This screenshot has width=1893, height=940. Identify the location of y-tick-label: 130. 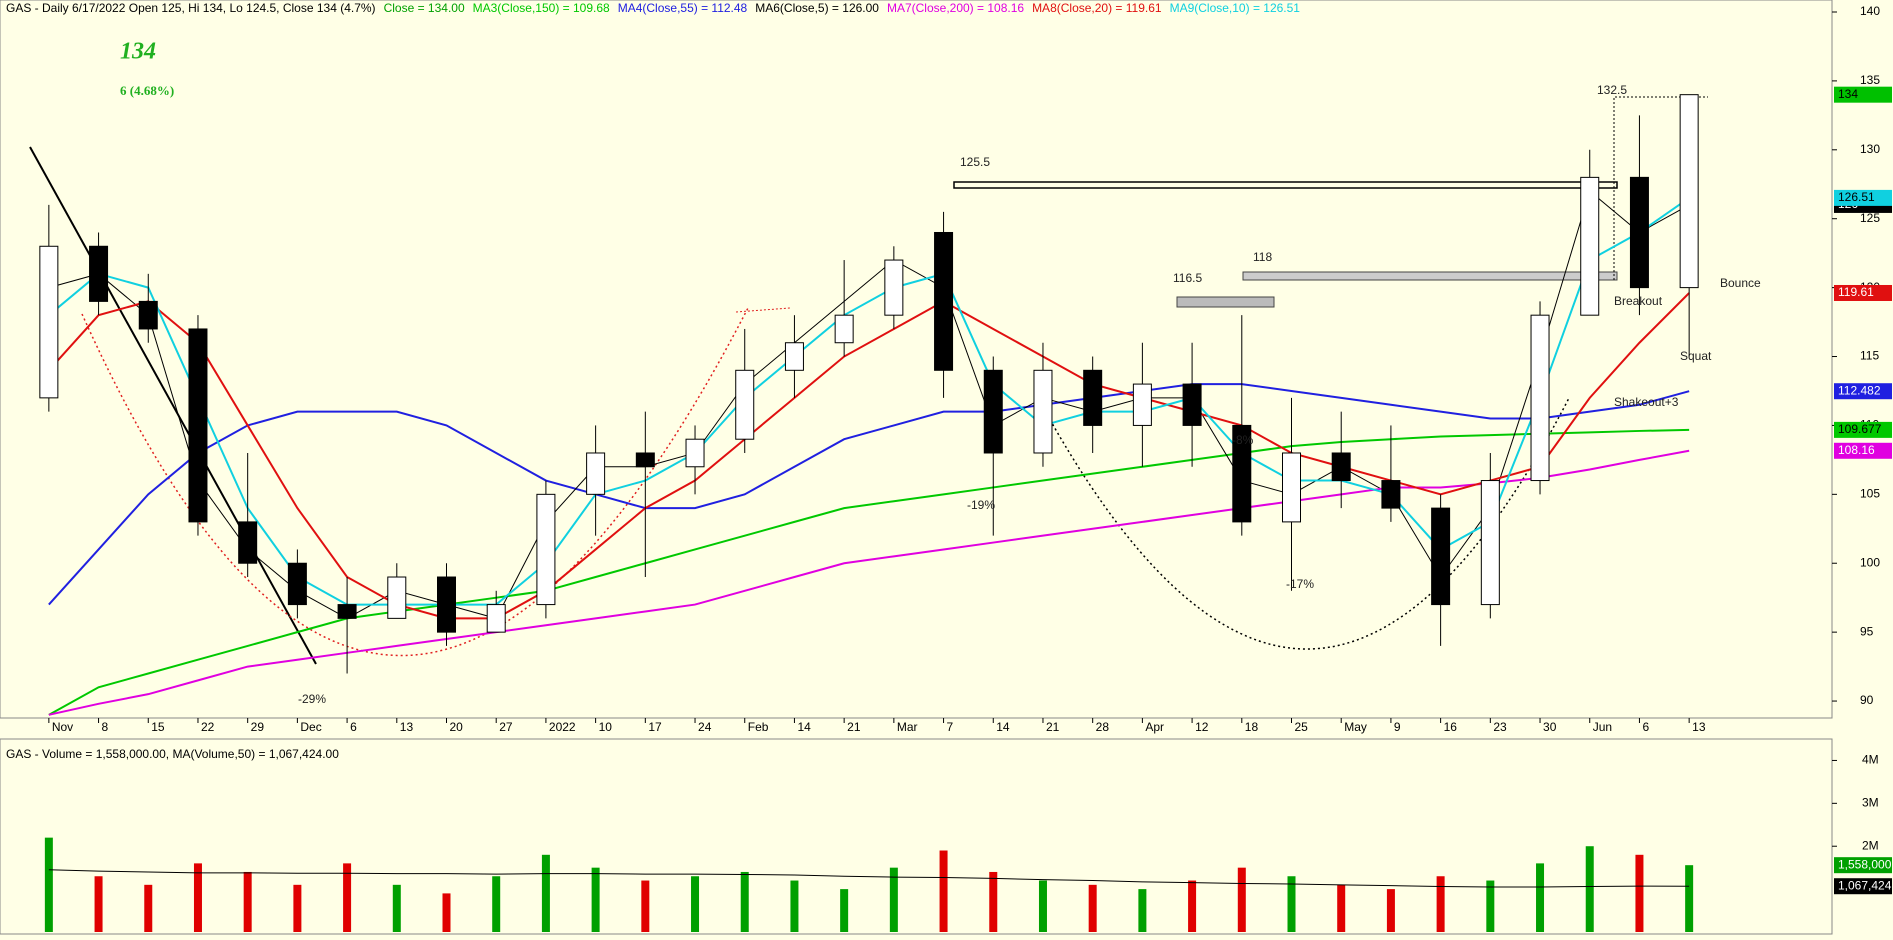
(1870, 149).